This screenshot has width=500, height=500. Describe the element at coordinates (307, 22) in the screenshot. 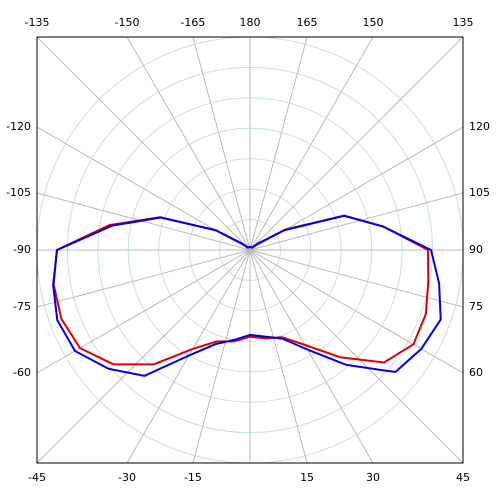

I see `angle-label: 165` at that location.